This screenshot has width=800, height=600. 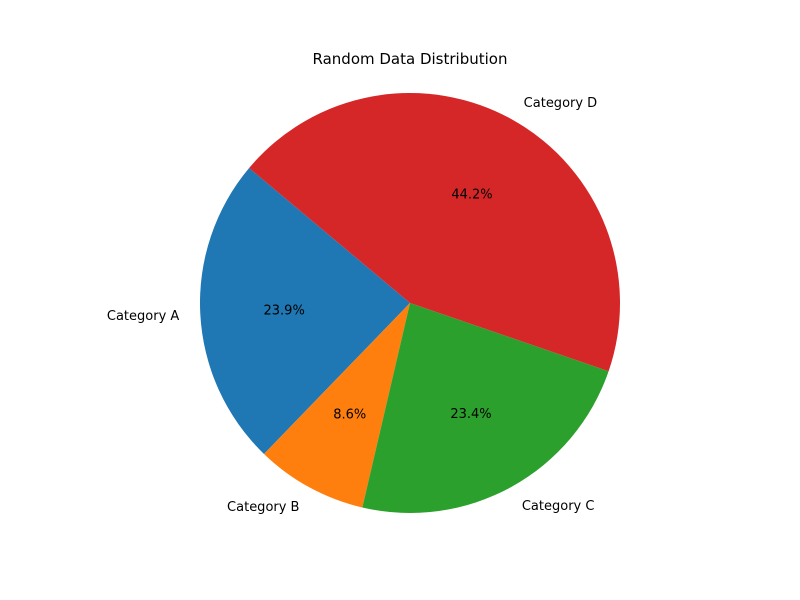 What do you see at coordinates (263, 507) in the screenshot?
I see `pie-slice-label-2: Category B` at bounding box center [263, 507].